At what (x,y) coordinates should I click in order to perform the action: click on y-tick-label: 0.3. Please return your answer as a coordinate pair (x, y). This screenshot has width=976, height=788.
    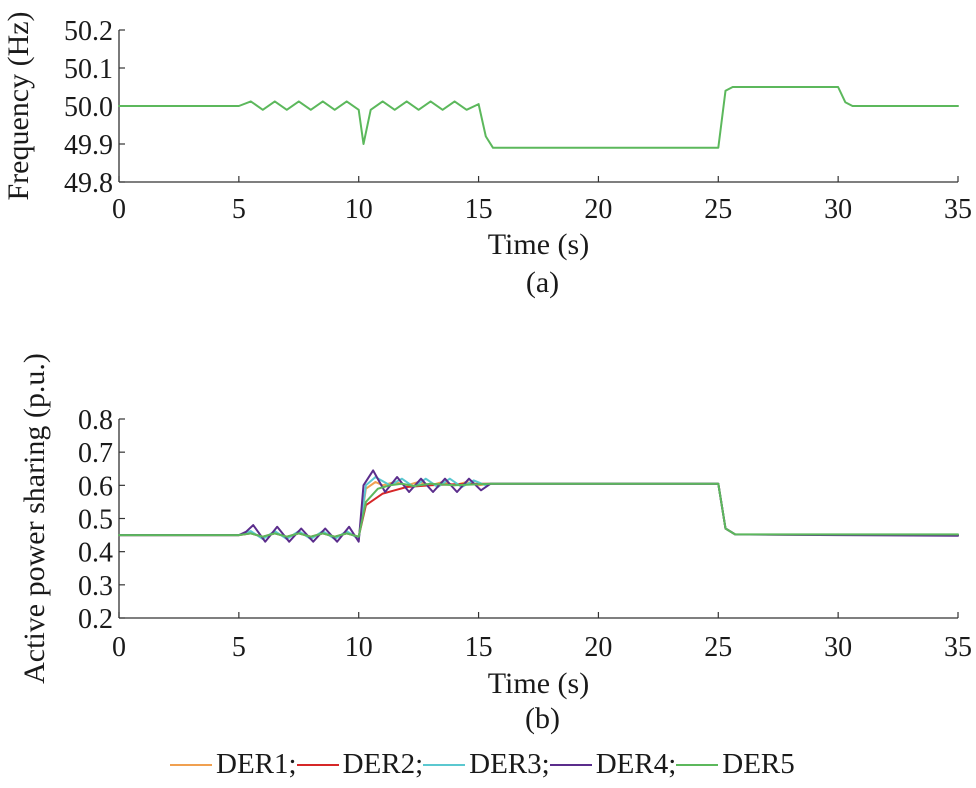
    Looking at the image, I should click on (95, 586).